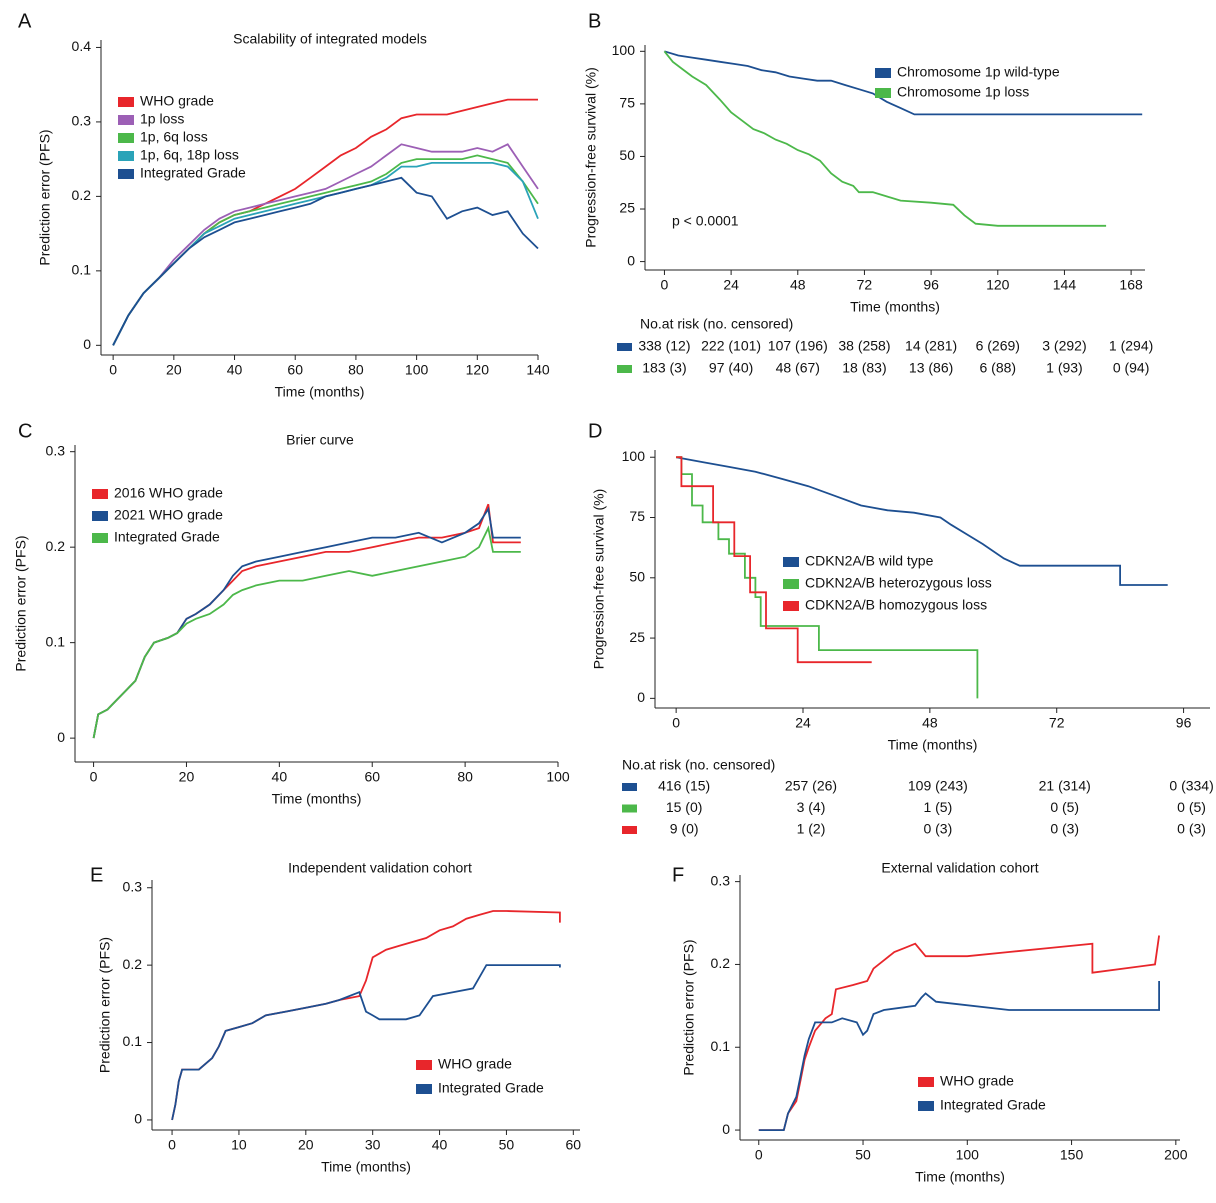 This screenshot has width=1216, height=1203. Describe the element at coordinates (811, 807) in the screenshot. I see `risk-cell: 3 (4)` at that location.